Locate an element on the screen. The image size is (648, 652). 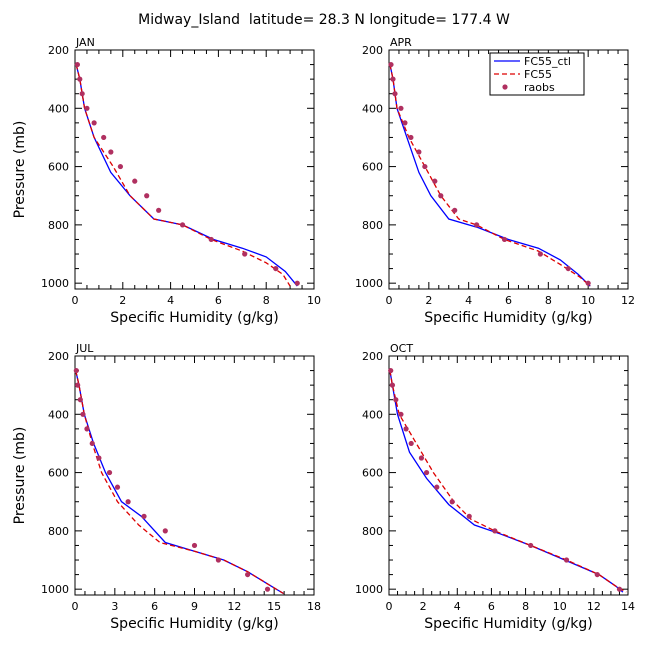
legend-entry-fc55-ctl: FC55_ctl is located at coordinates (532, 61).